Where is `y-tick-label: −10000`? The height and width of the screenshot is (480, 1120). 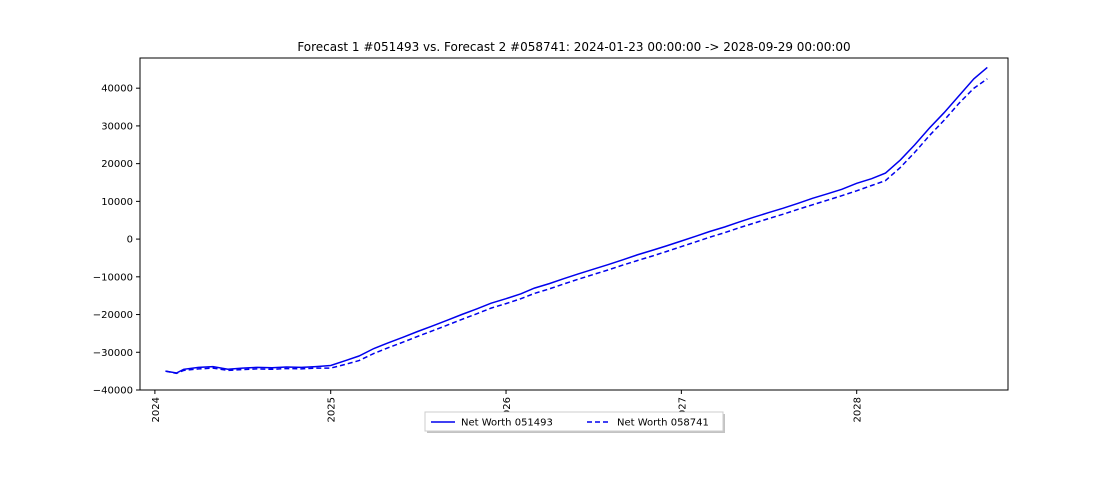 y-tick-label: −10000 is located at coordinates (113, 277).